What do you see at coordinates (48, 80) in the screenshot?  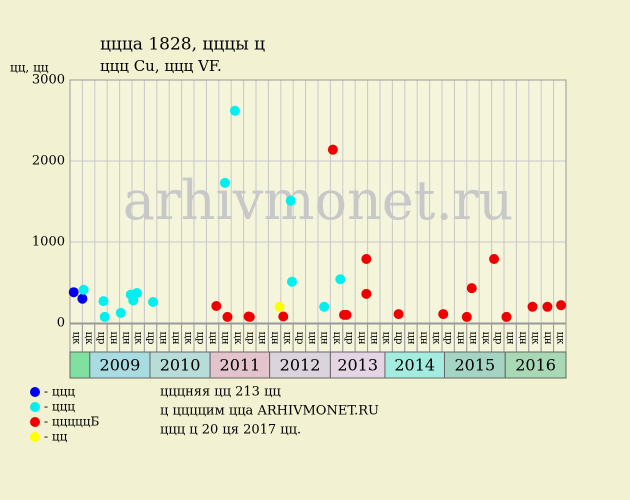 I see `y-tick-label: 3000` at bounding box center [48, 80].